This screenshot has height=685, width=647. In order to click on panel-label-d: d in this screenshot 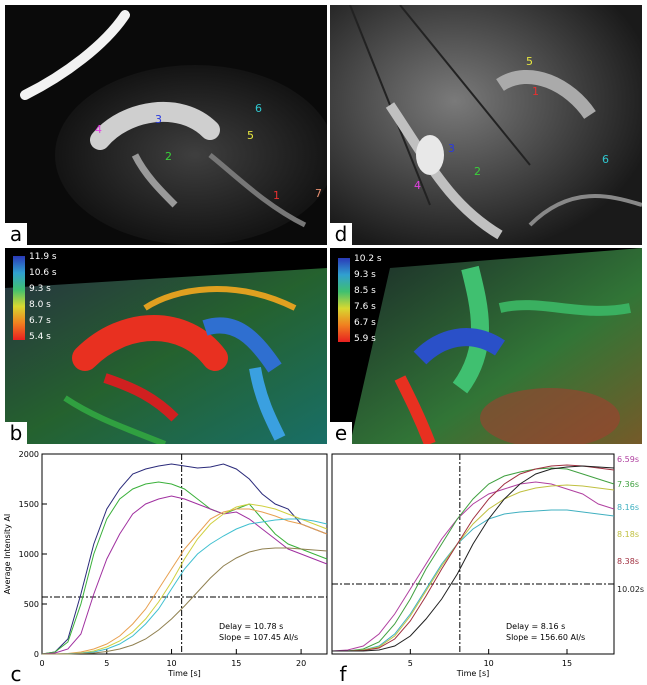, I will do `click(341, 234)`.